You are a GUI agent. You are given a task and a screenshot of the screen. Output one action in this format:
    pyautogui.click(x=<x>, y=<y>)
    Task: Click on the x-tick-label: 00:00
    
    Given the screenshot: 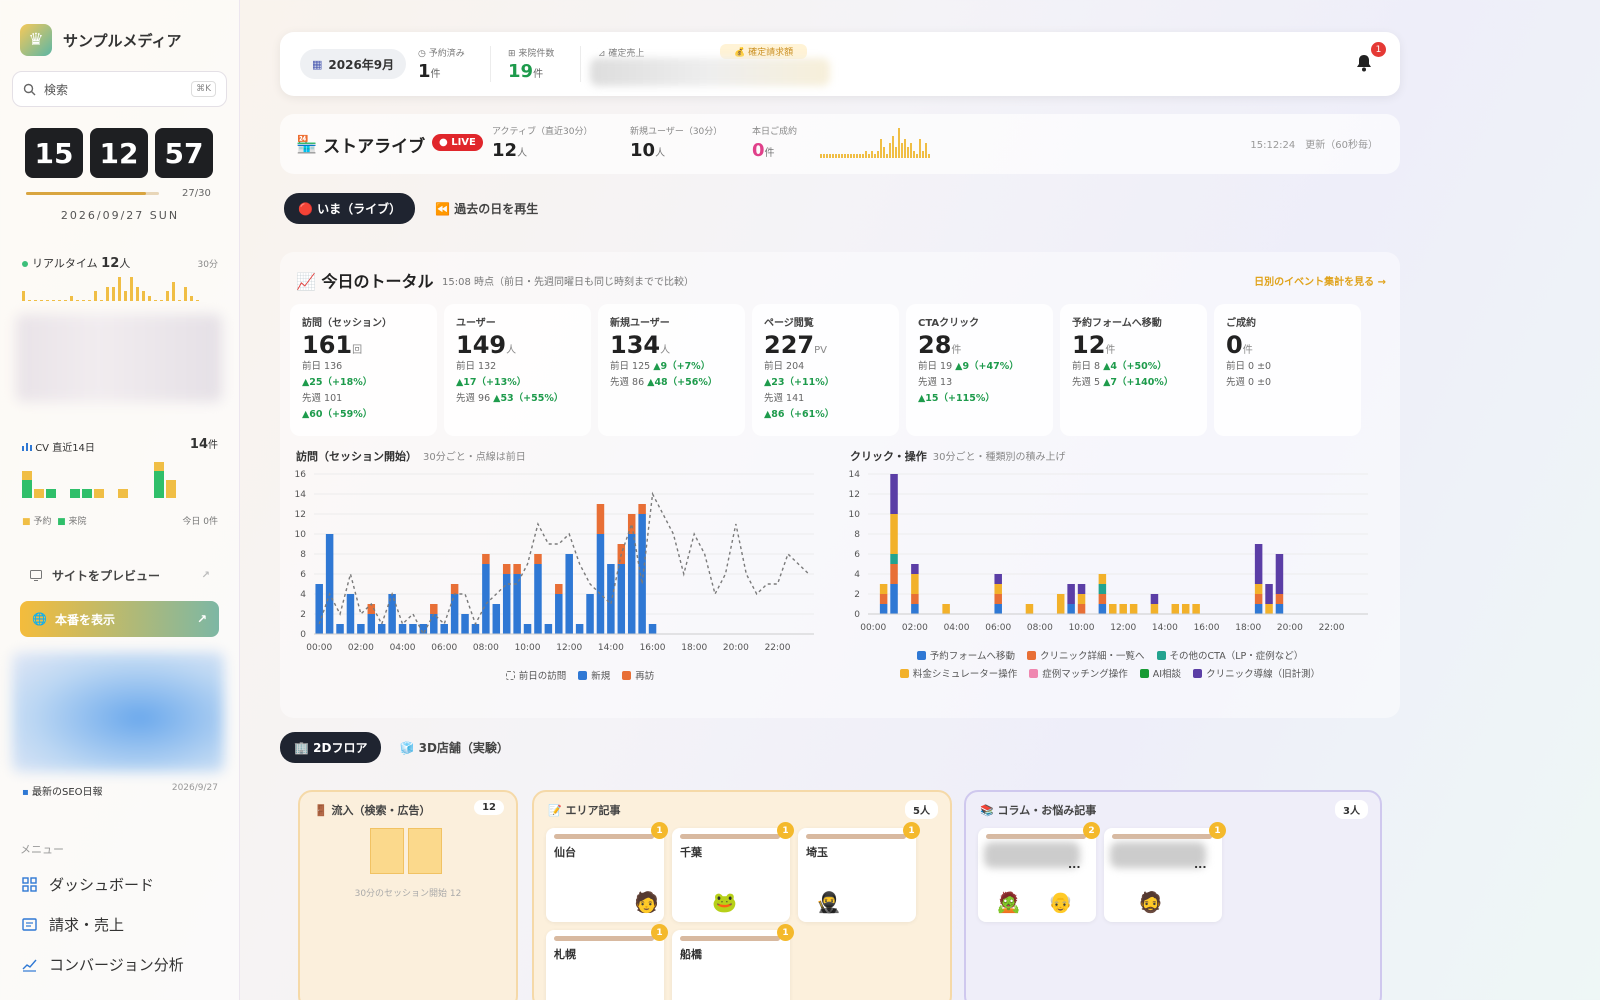 What is the action you would take?
    pyautogui.click(x=873, y=628)
    